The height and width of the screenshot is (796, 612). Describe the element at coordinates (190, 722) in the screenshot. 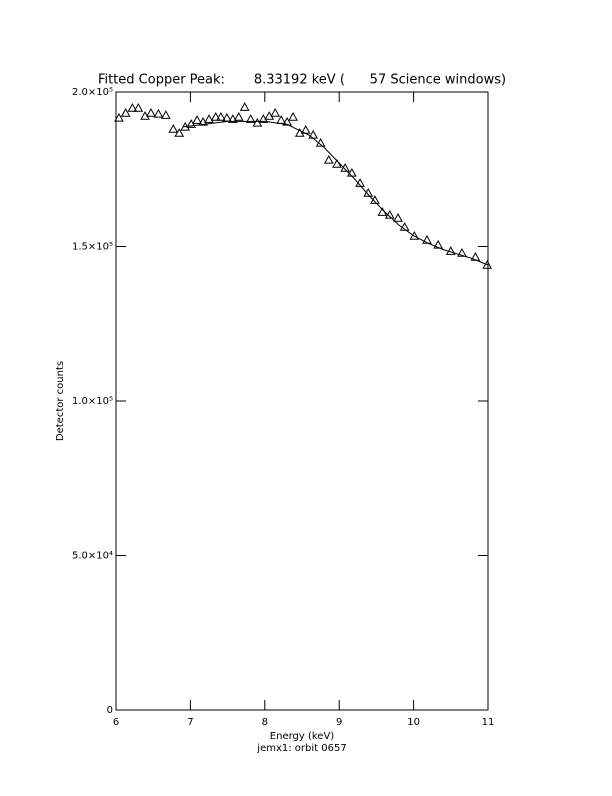

I see `x-tick-label: 7` at that location.